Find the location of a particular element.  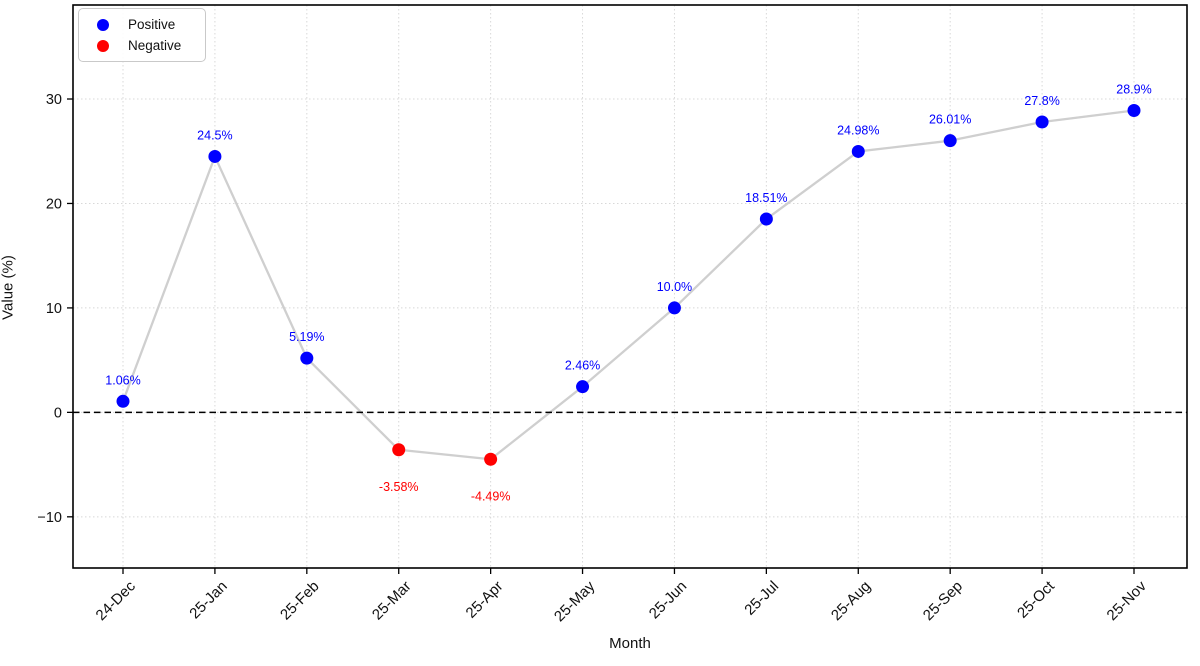

x-tick-label: 25-Sep is located at coordinates (943, 601).